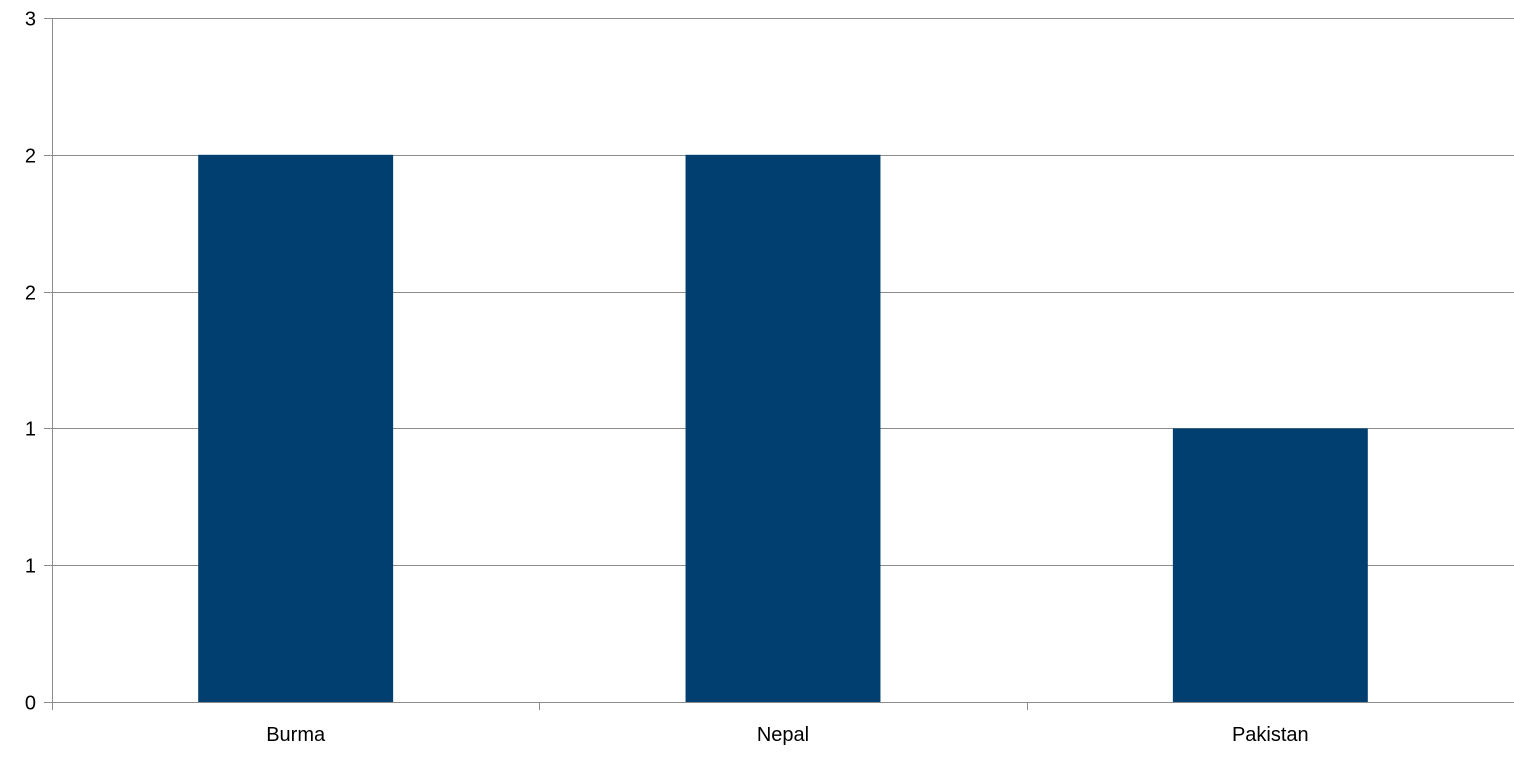 The width and height of the screenshot is (1514, 757). I want to click on bar-pakistan, so click(1270, 565).